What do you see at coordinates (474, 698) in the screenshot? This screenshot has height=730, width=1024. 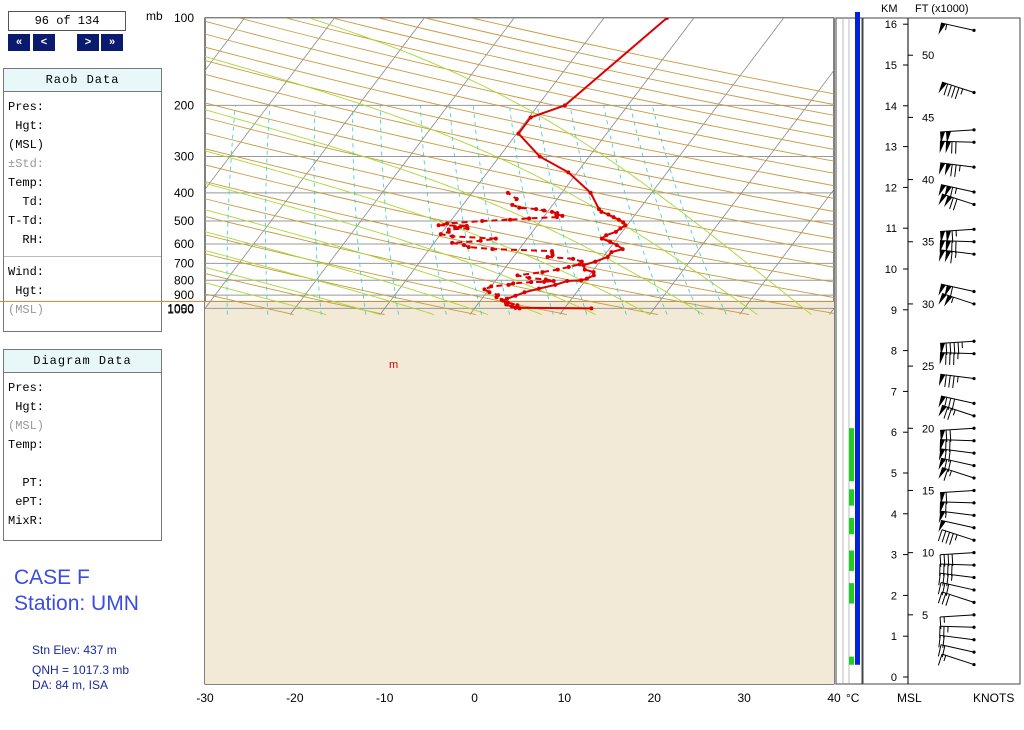 I see `temperature-tick-label: 0` at bounding box center [474, 698].